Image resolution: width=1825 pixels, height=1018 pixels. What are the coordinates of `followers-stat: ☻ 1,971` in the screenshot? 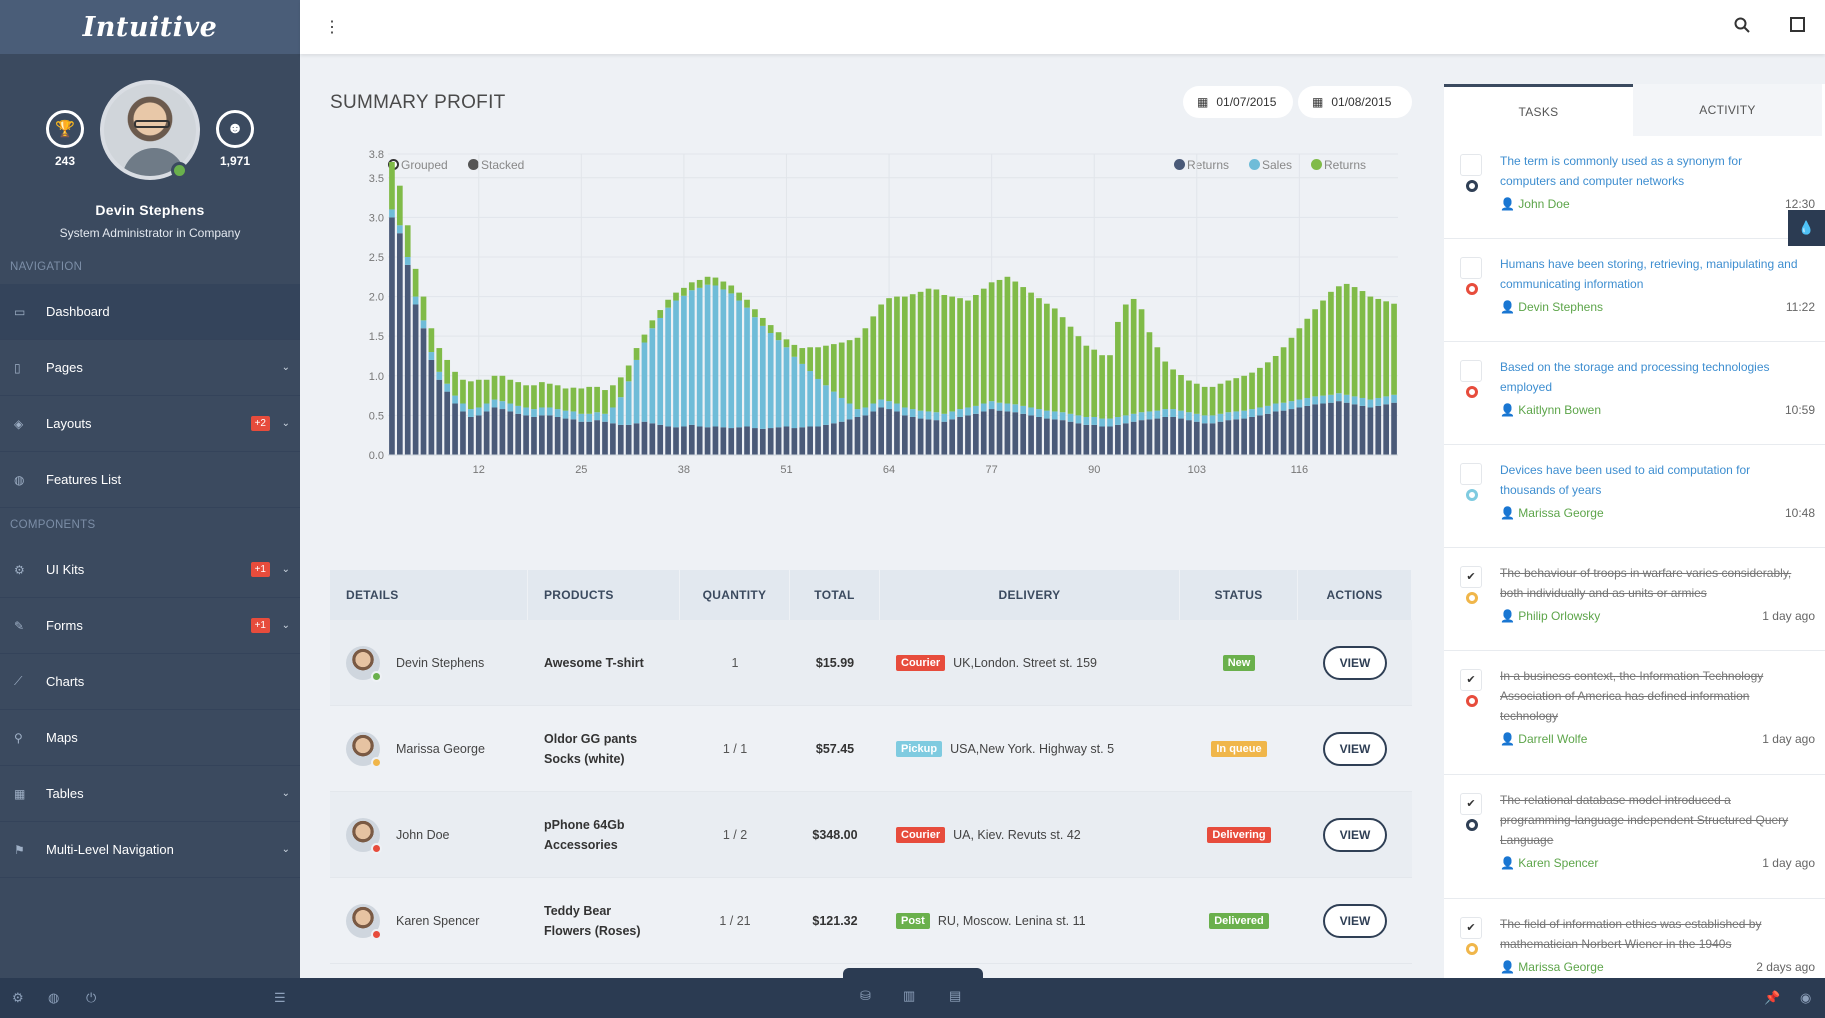 It's located at (235, 139).